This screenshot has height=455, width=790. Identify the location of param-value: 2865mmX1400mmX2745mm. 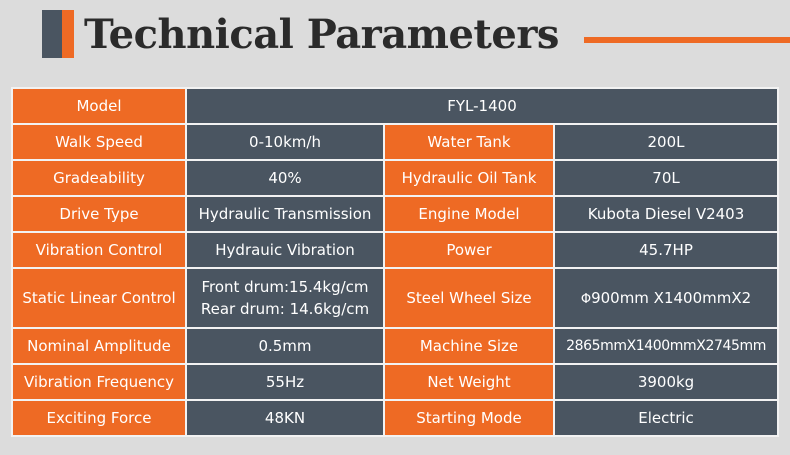
(666, 346).